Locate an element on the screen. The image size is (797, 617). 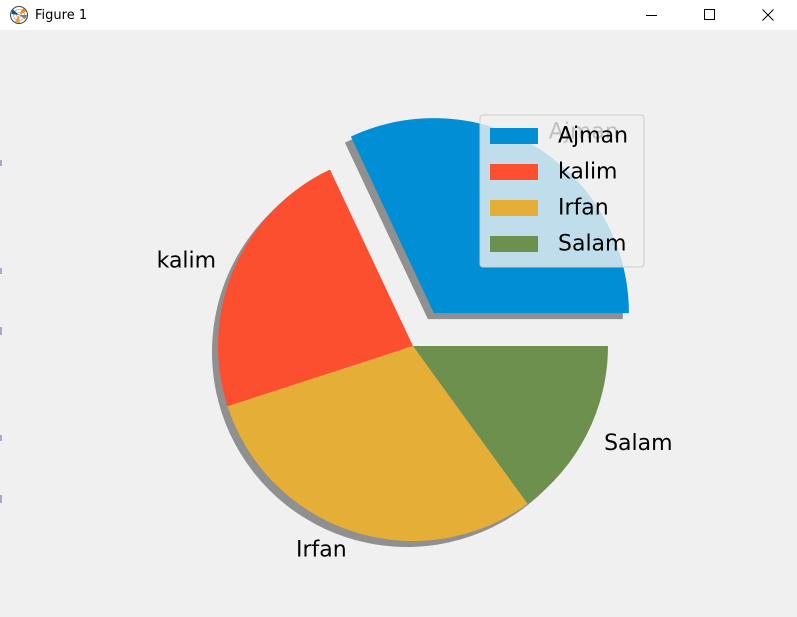
legend-swatch-irfan is located at coordinates (514, 208).